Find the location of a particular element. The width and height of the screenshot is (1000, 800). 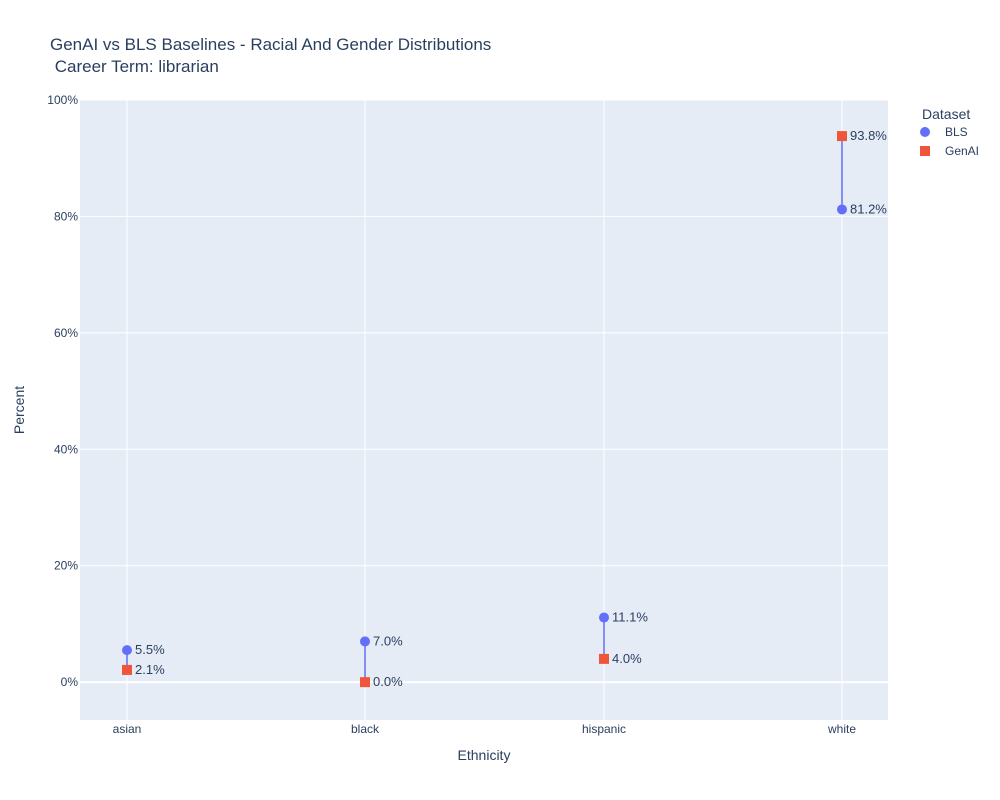

y-tick-label: 80% is located at coordinates (66, 216).